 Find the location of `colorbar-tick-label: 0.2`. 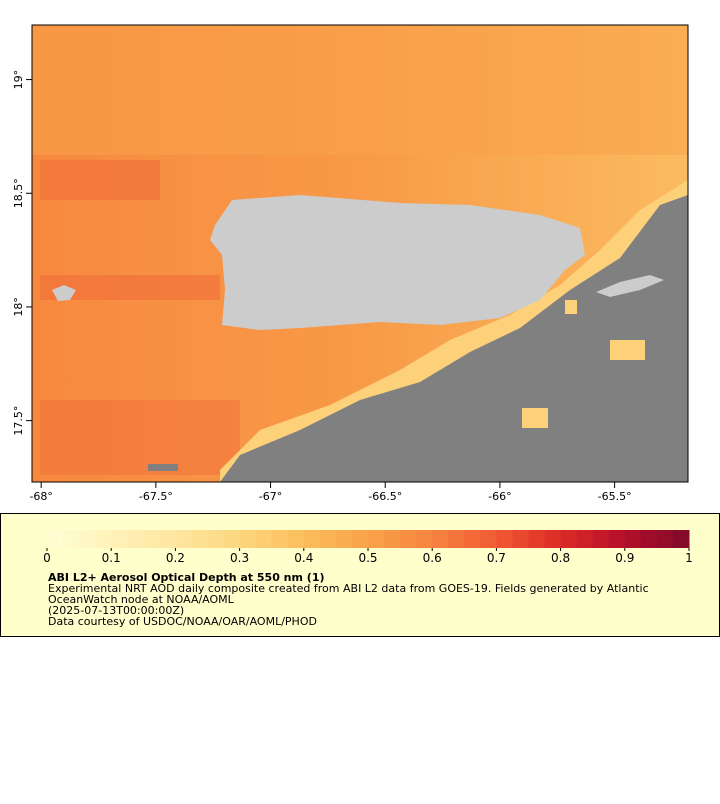

colorbar-tick-label: 0.2 is located at coordinates (175, 558).